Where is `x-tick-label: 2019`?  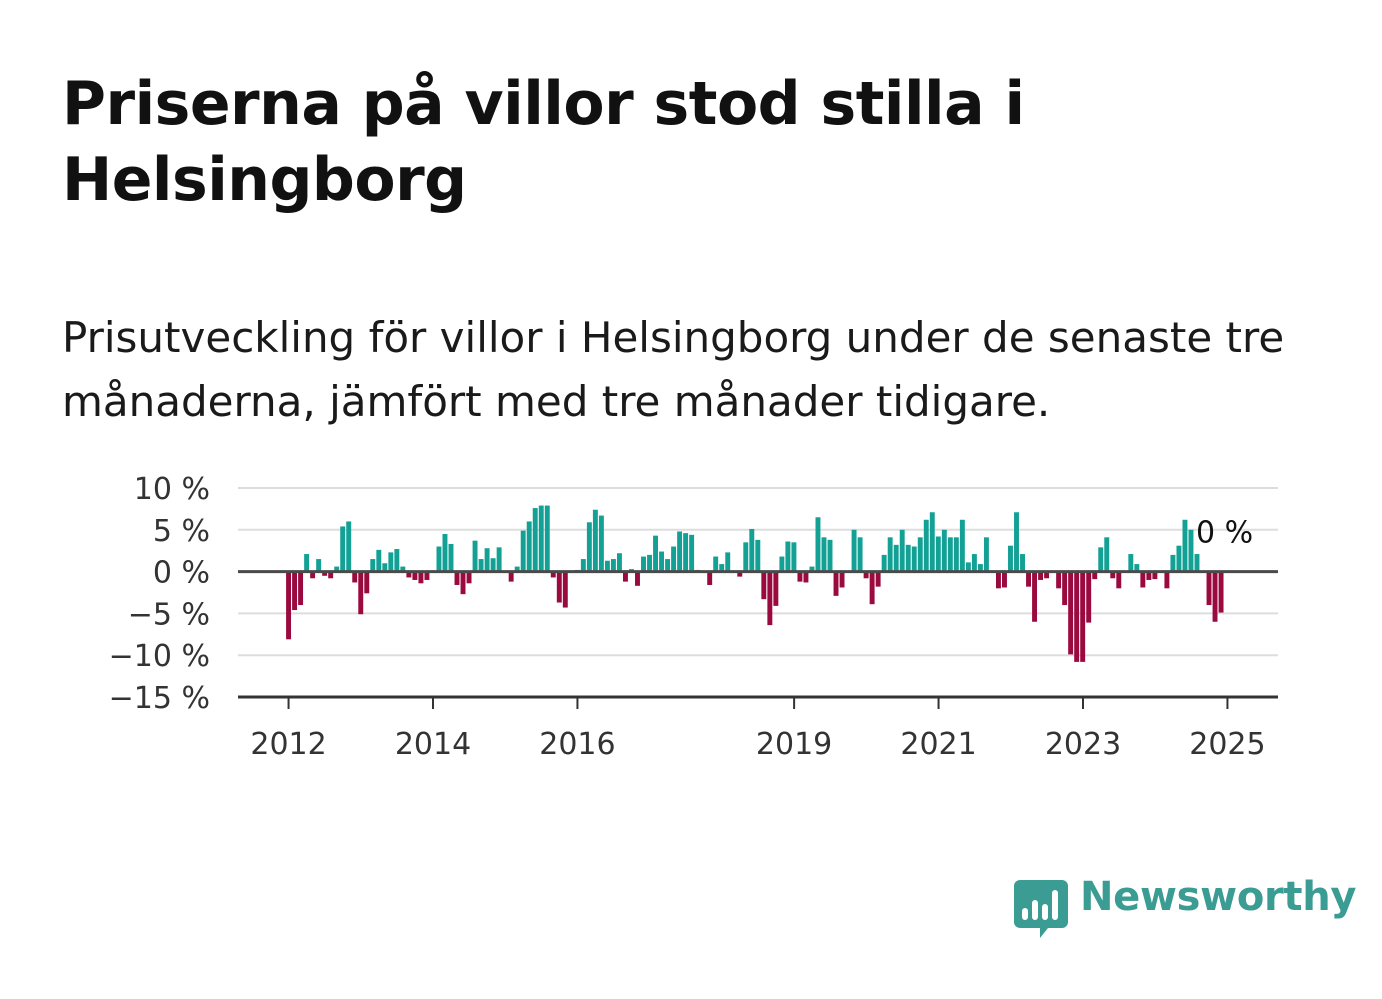
x-tick-label: 2019 is located at coordinates (794, 744).